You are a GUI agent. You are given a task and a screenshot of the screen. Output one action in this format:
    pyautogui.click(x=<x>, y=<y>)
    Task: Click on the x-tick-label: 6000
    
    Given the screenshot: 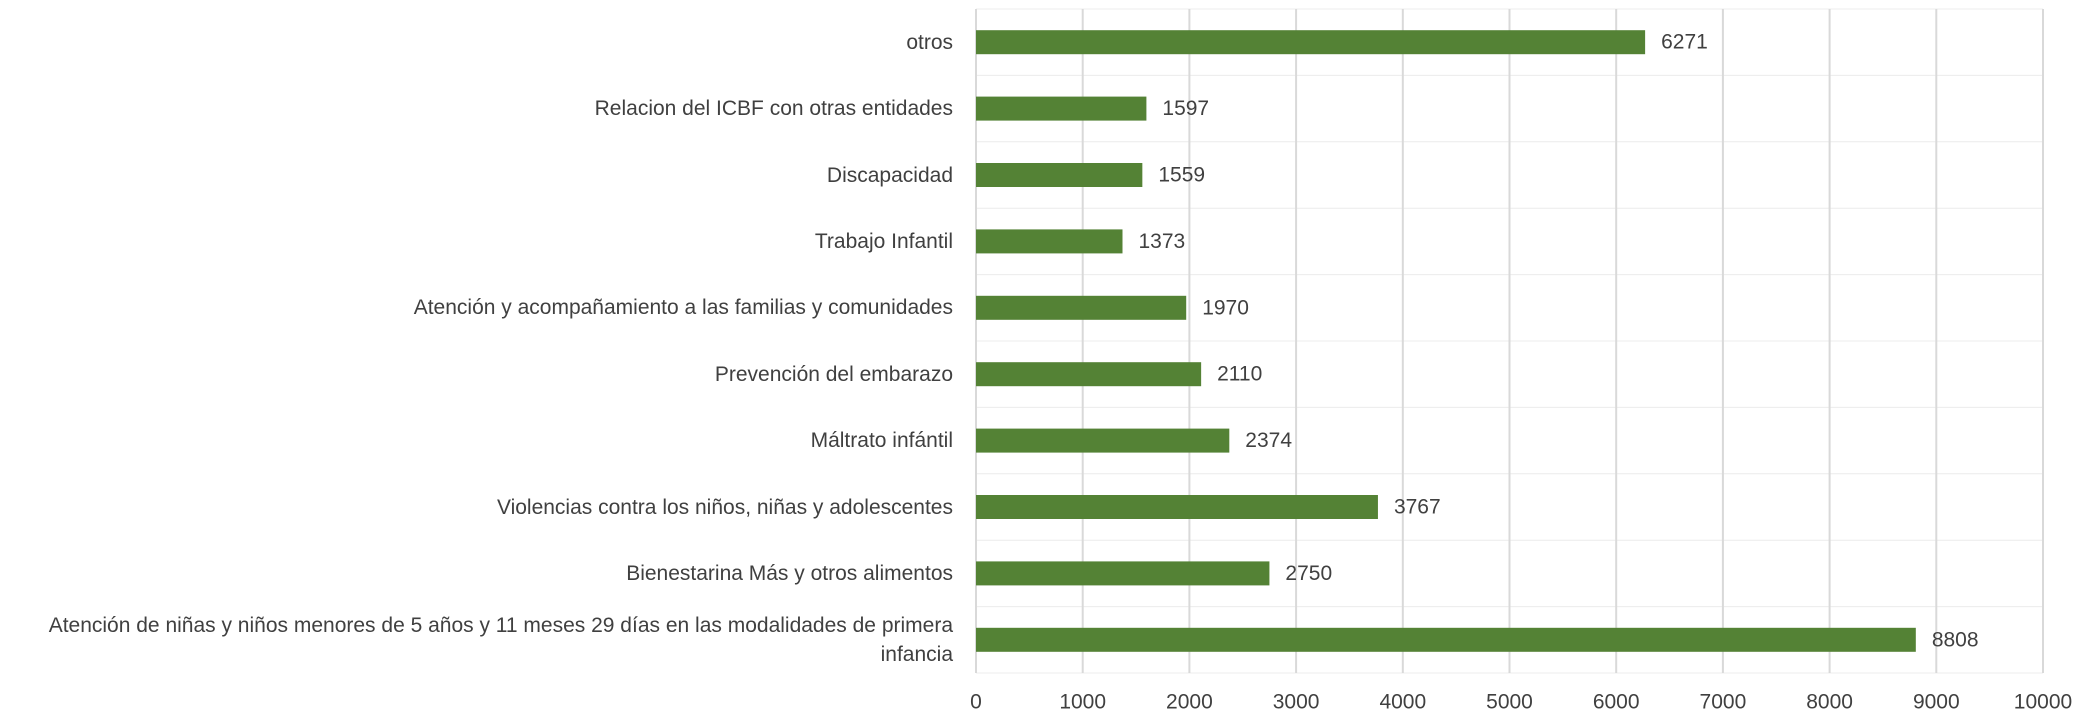 What is the action you would take?
    pyautogui.click(x=1616, y=702)
    